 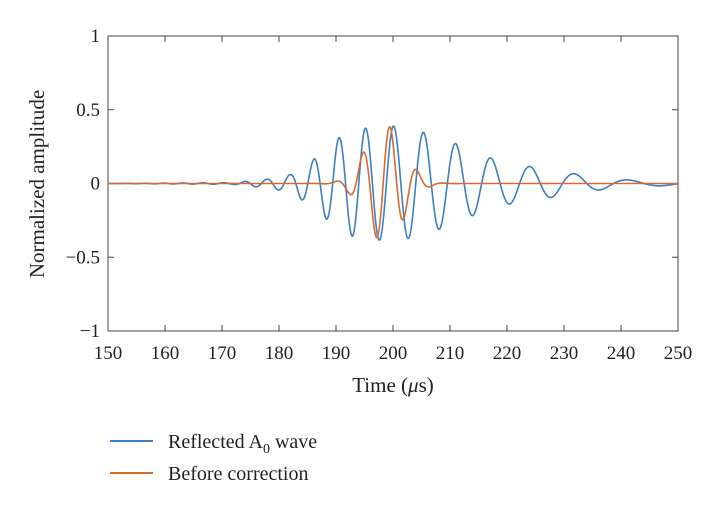 I want to click on x-tick-label: 230, so click(x=564, y=353).